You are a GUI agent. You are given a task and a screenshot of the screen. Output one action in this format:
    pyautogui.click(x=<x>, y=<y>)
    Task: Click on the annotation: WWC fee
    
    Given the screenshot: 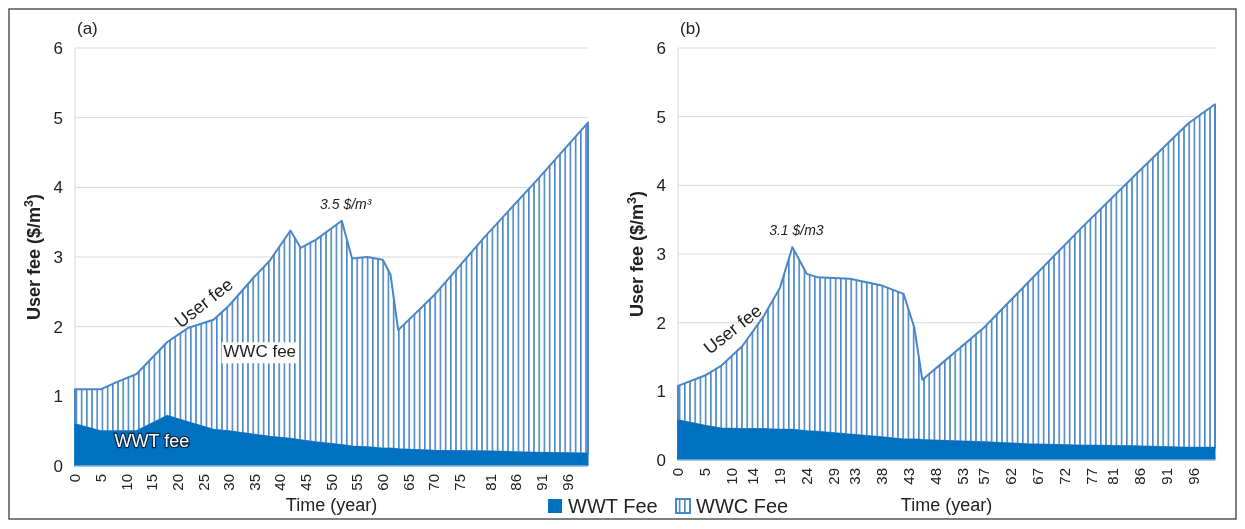 What is the action you would take?
    pyautogui.click(x=260, y=352)
    